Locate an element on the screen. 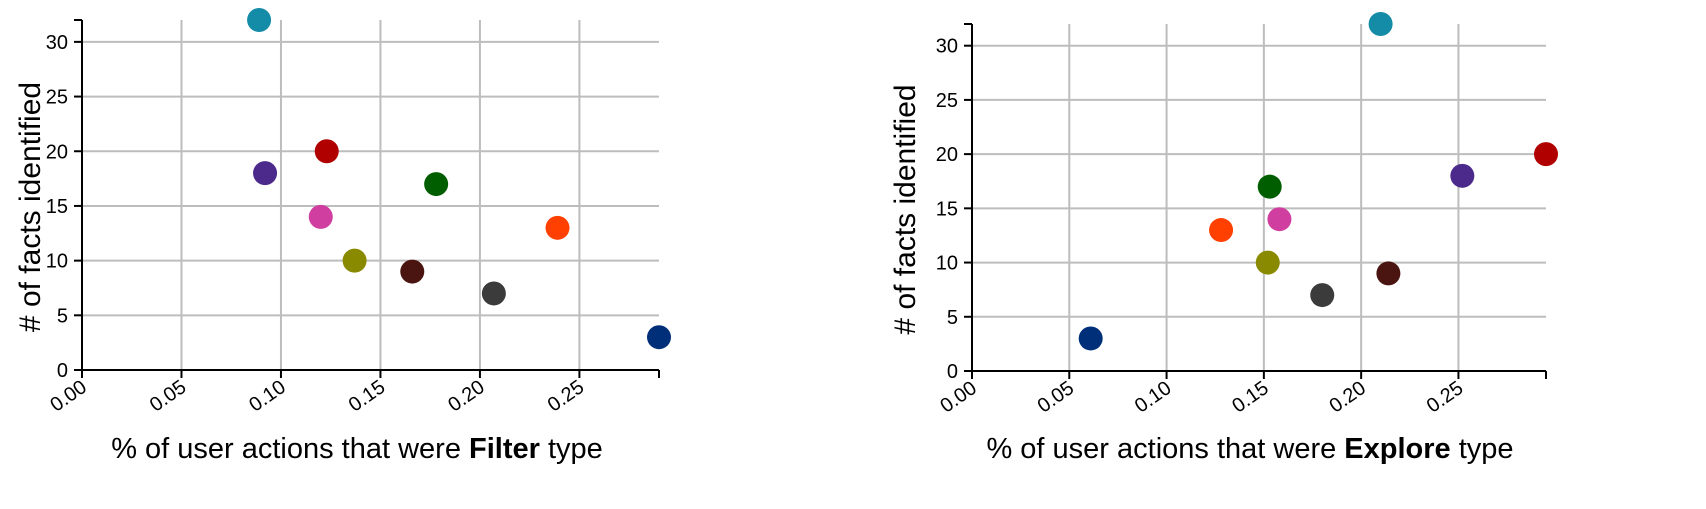 The height and width of the screenshot is (509, 1706). x-axis-label-bold: Filter is located at coordinates (504, 449).